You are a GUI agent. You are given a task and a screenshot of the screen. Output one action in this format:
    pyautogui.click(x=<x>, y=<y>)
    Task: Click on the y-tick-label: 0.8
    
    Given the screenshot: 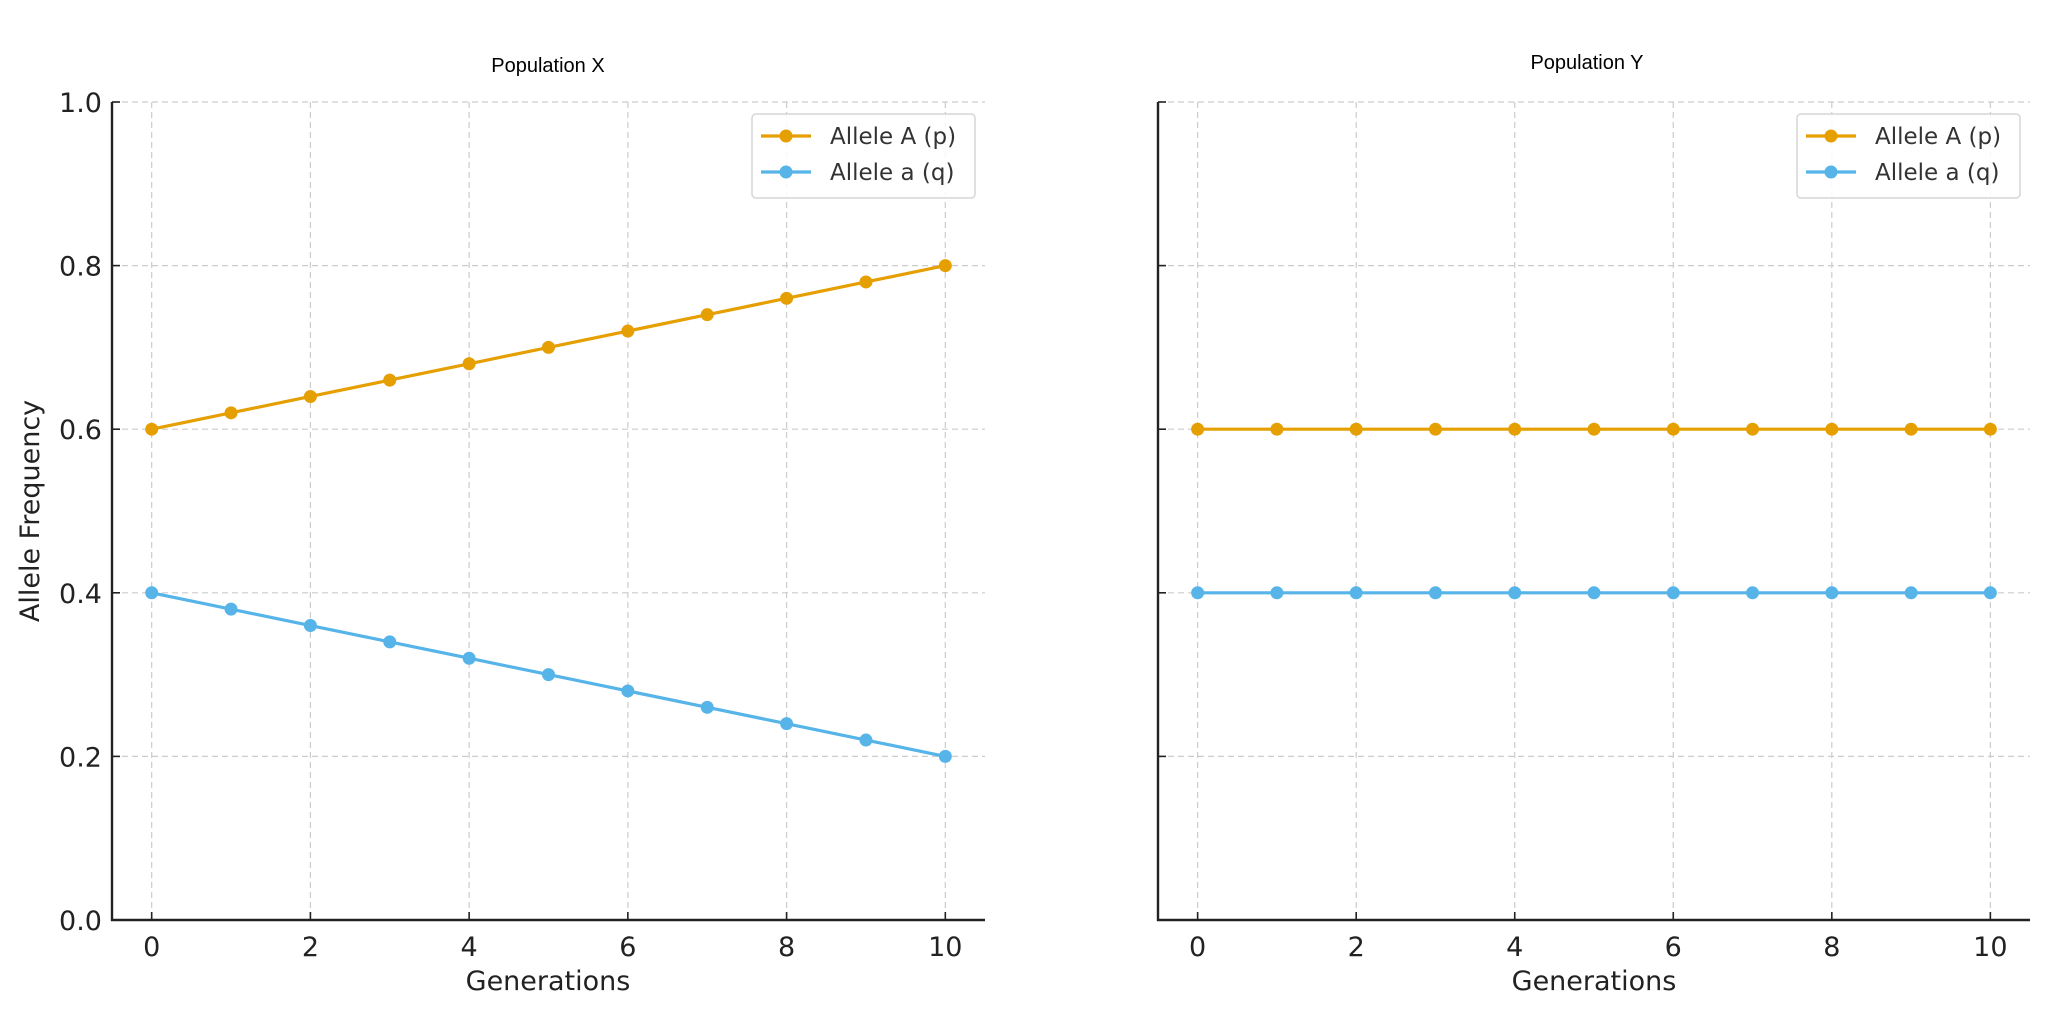 What is the action you would take?
    pyautogui.click(x=80, y=267)
    